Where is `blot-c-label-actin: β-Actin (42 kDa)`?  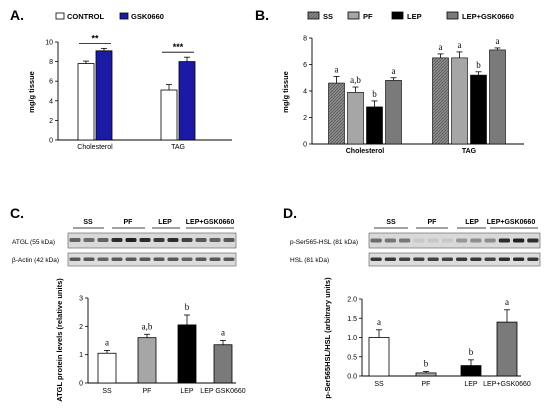 blot-c-label-actin: β-Actin (42 kDa) is located at coordinates (35, 260).